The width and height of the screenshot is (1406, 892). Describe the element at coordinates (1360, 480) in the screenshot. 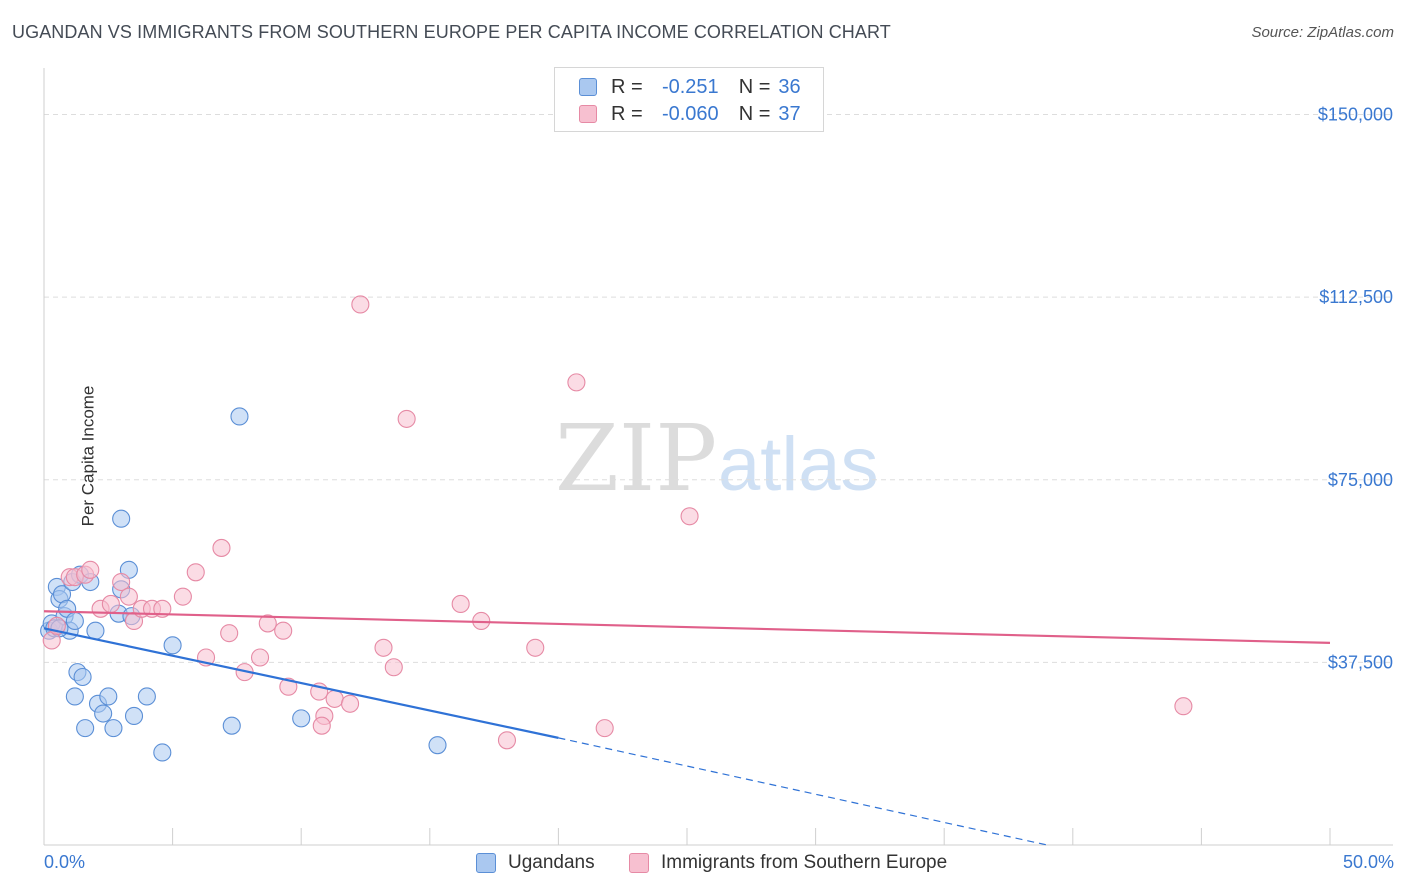

I see `y-tick-label: $75,000` at that location.